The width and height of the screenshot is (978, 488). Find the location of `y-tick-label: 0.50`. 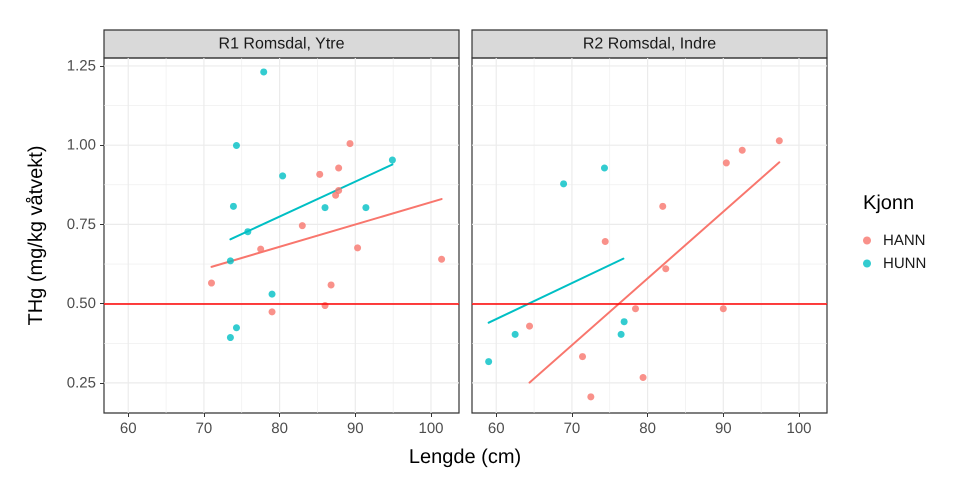

y-tick-label: 0.50 is located at coordinates (81, 303).